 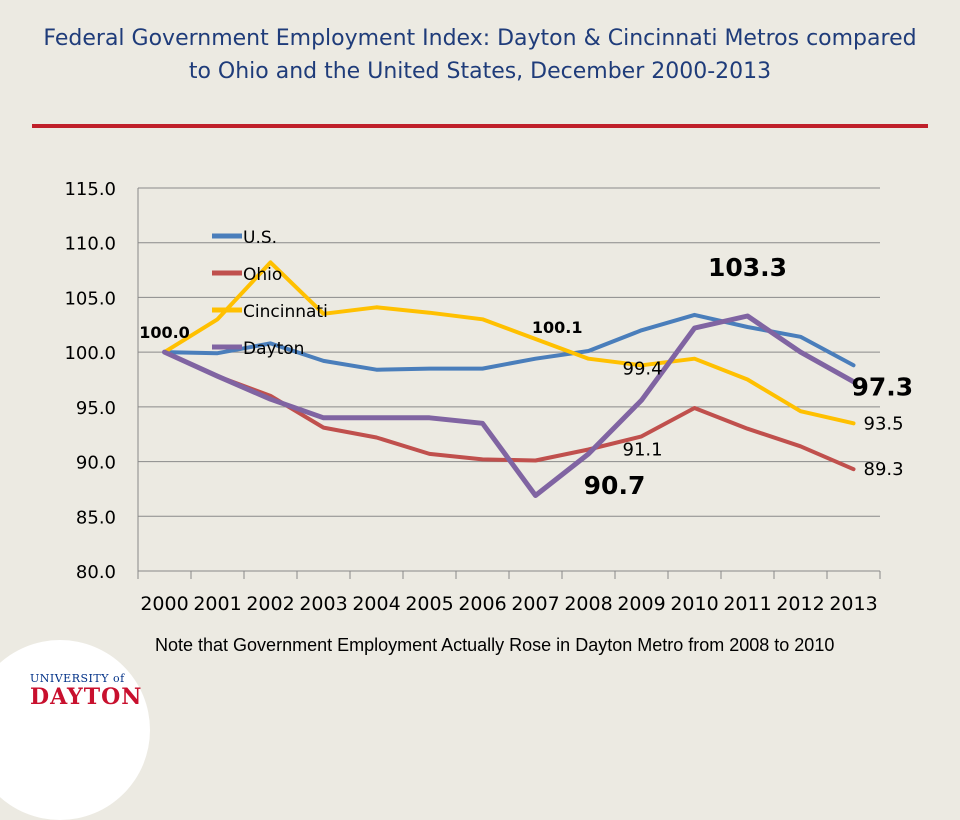 I want to click on x-tick-label: 2010, so click(x=694, y=604).